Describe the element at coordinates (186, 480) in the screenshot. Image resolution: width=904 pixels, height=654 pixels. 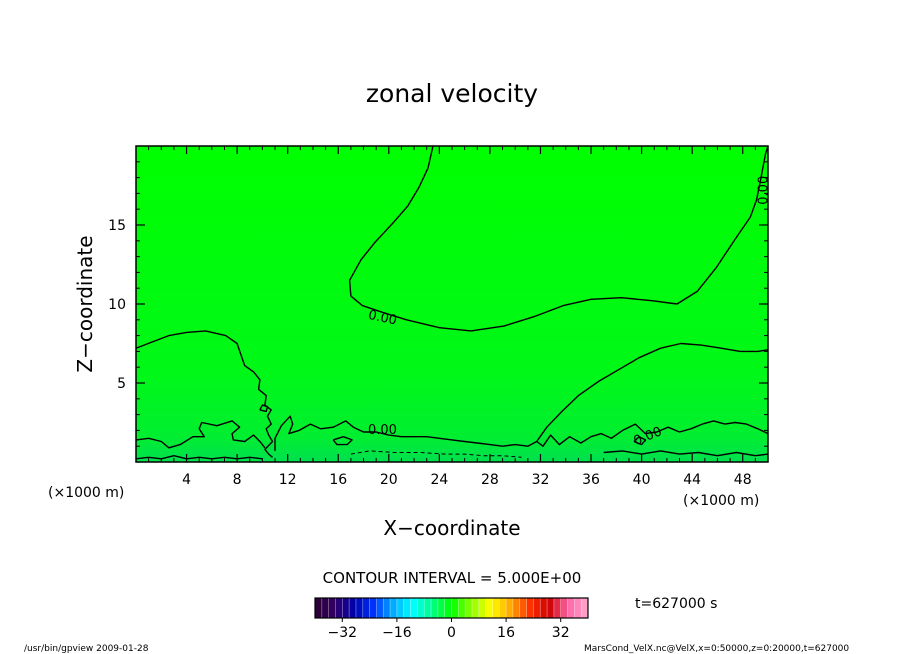
I see `x-tick-label: 4` at that location.